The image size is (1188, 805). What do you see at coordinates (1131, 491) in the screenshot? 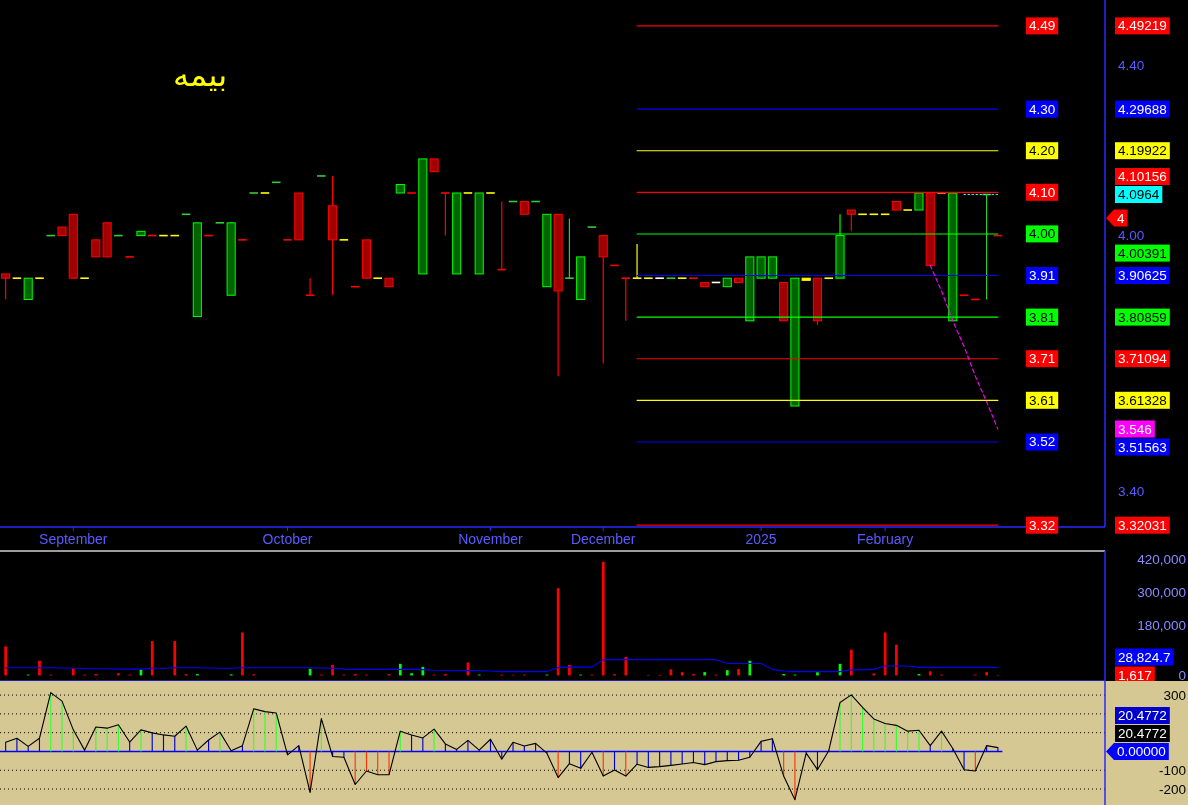
I see `y-tick-label: 3.40` at bounding box center [1131, 491].